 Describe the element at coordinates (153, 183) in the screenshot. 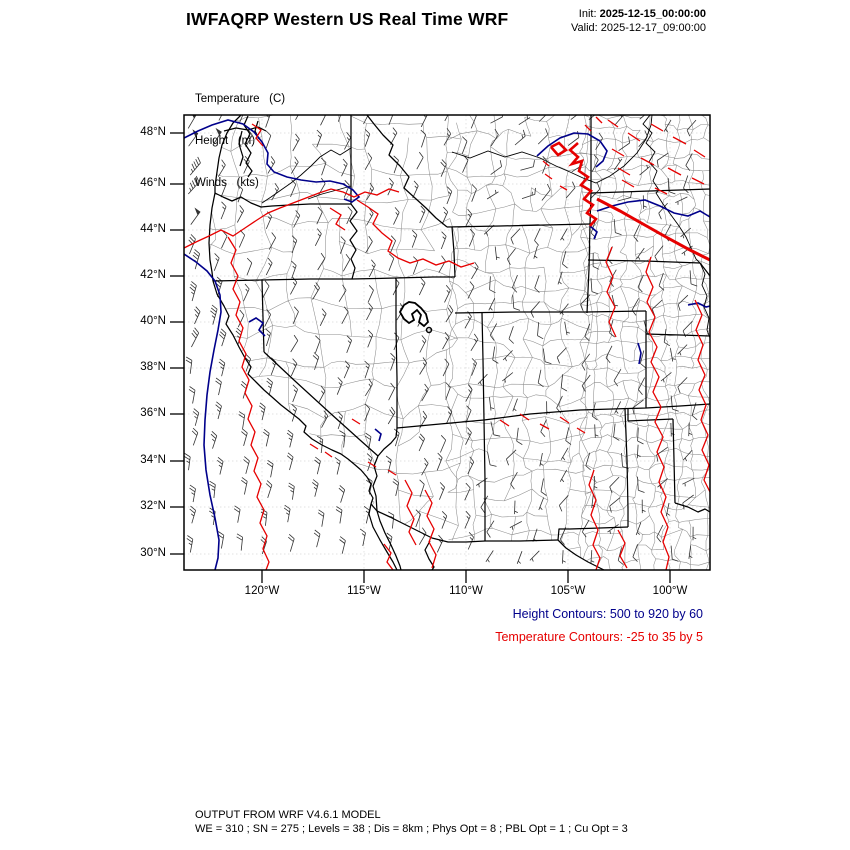

I see `lat-tick-label: 46°N` at that location.